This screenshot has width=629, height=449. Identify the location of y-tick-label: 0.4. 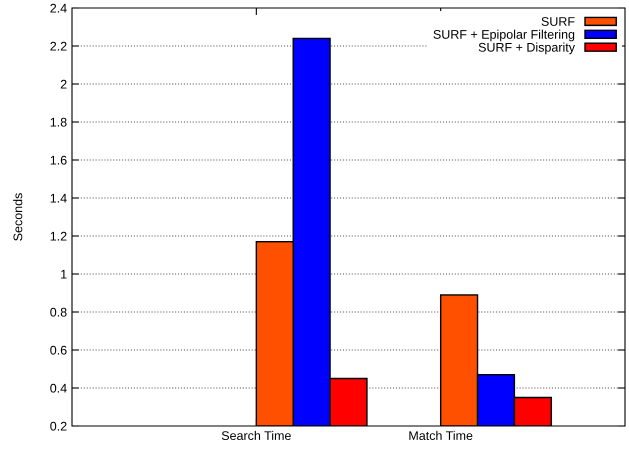
(58, 388).